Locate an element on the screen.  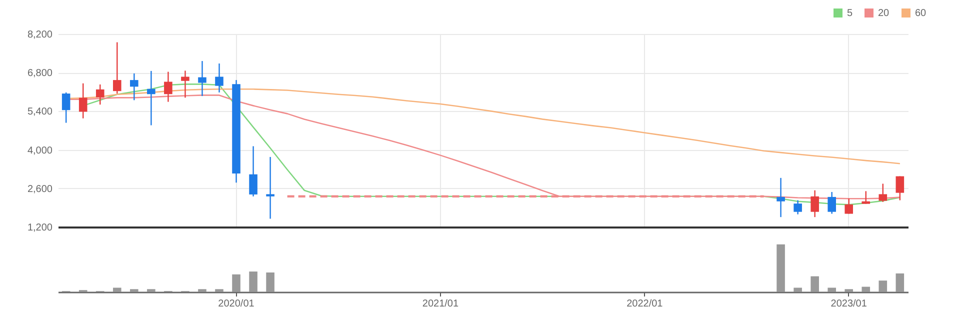
y-tick-label: 5,400 is located at coordinates (40, 112).